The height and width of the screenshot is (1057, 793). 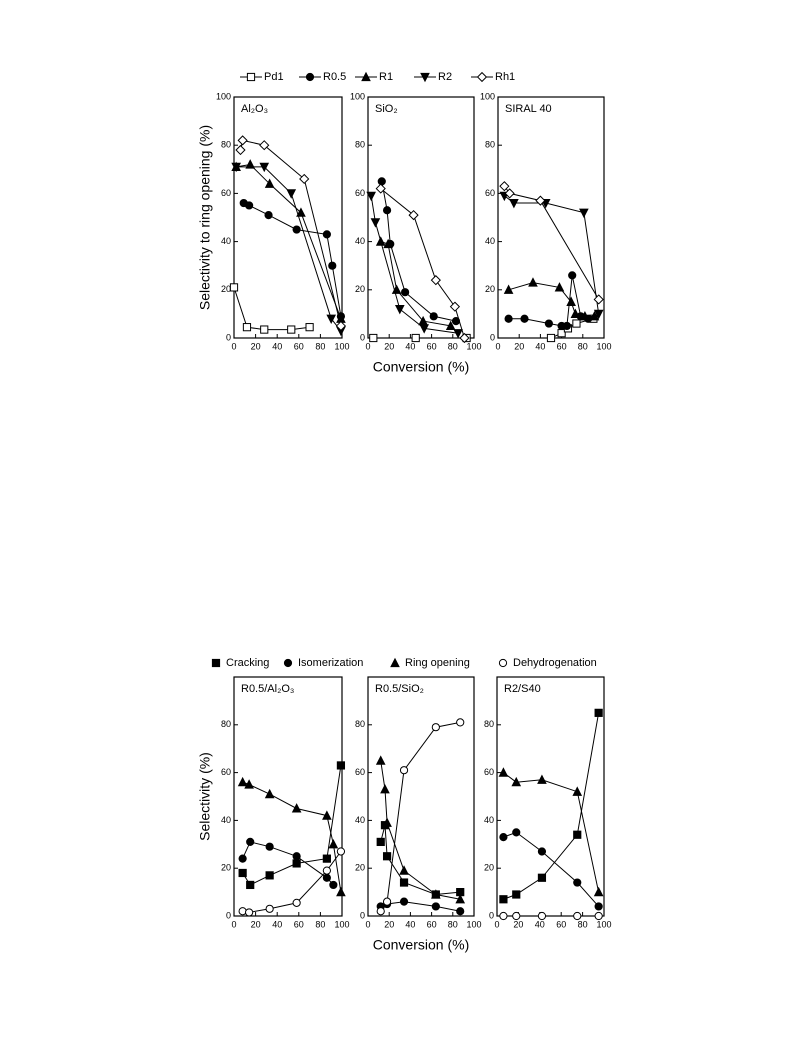 I want to click on panel-title: R0.5/SiO₂, so click(x=399, y=689).